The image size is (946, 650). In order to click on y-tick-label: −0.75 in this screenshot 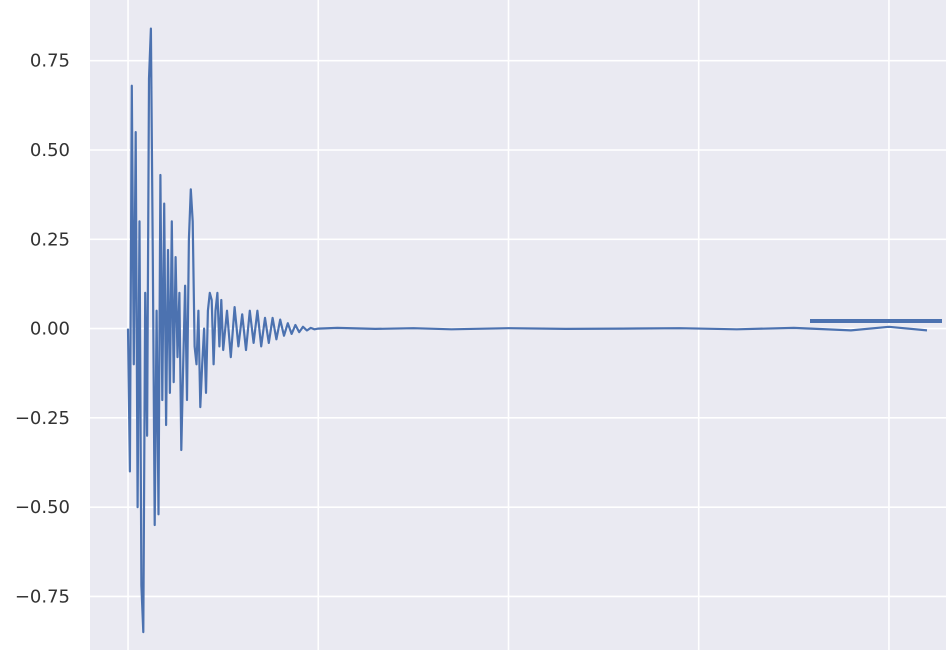, I will do `click(42, 596)`.